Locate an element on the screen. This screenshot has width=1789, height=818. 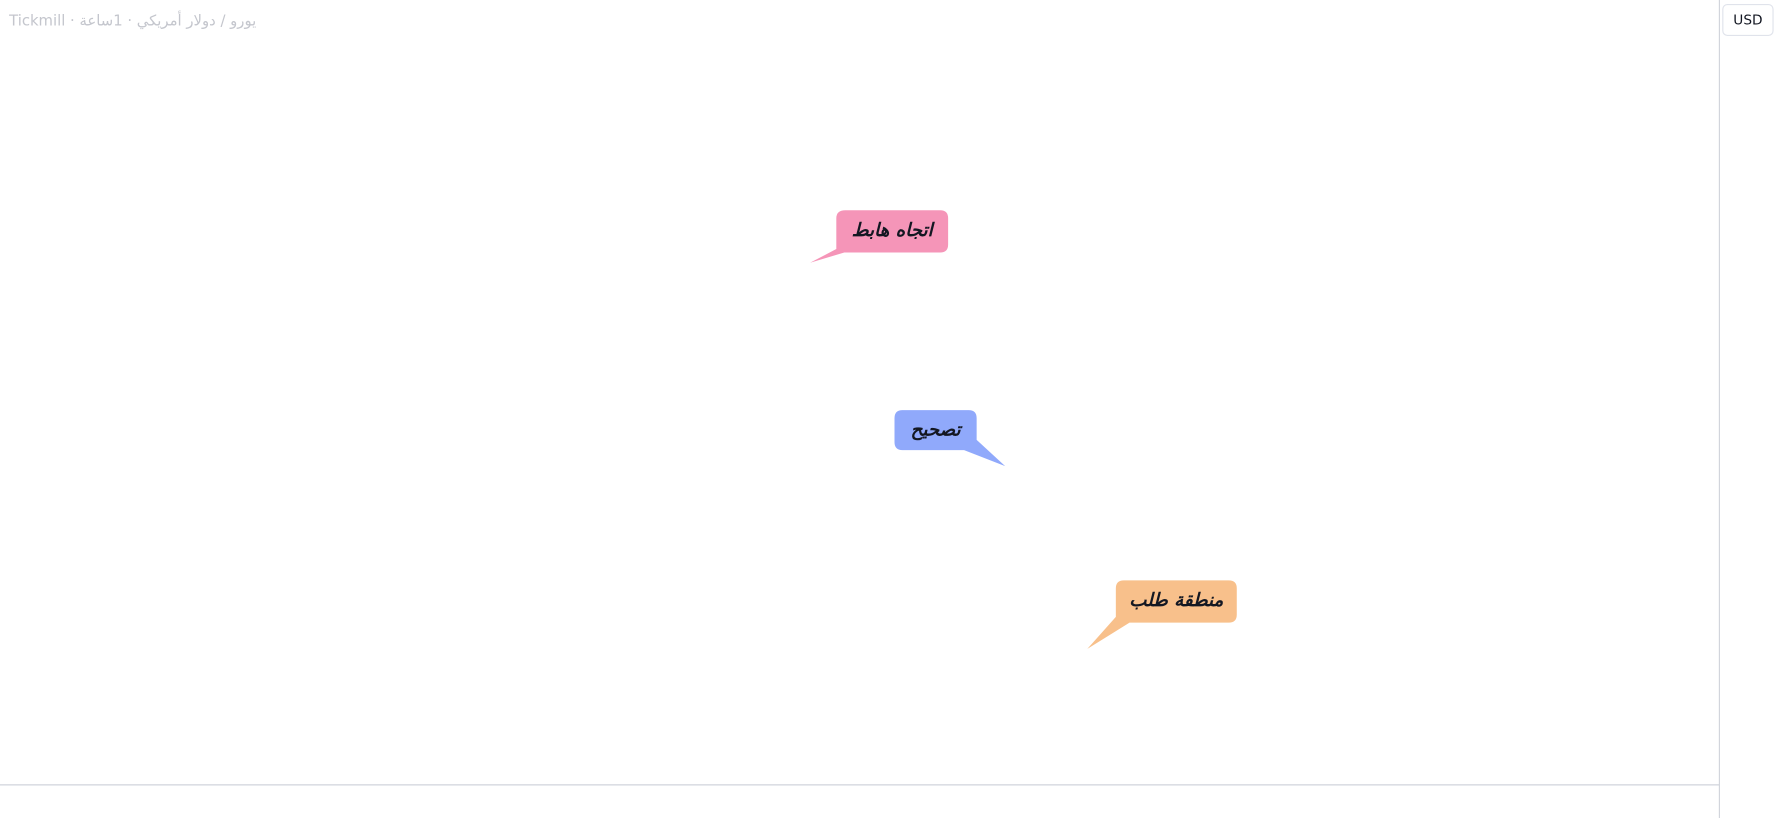
callout-text: تصحيح is located at coordinates (937, 430).